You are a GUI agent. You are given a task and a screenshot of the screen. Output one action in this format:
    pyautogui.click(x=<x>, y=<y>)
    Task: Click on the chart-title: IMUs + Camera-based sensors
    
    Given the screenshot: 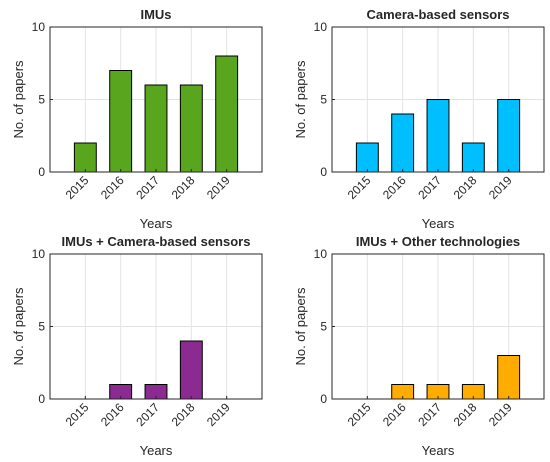 What is the action you would take?
    pyautogui.click(x=156, y=241)
    